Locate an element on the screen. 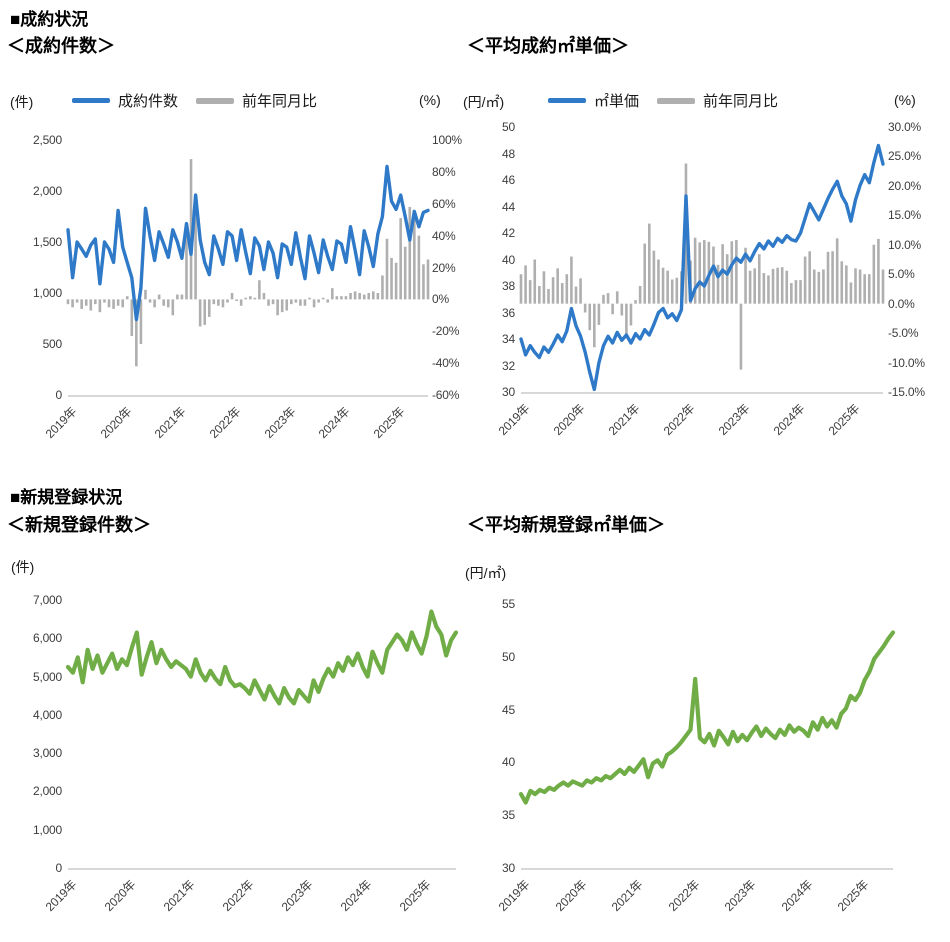  y-tick-label: 48 is located at coordinates (508, 153).